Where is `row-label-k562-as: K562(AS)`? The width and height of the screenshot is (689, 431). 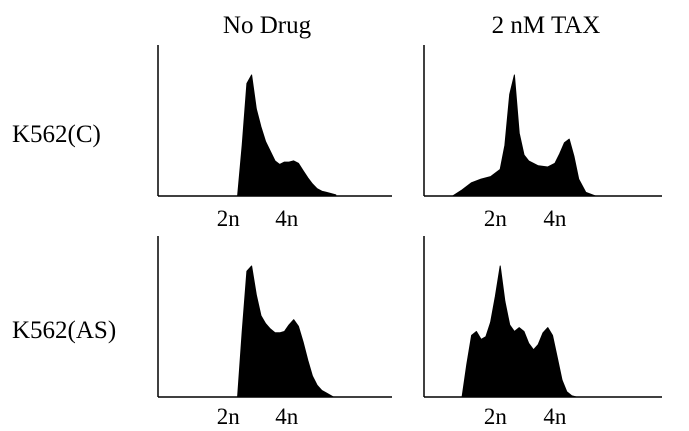 row-label-k562-as: K562(AS) is located at coordinates (64, 330).